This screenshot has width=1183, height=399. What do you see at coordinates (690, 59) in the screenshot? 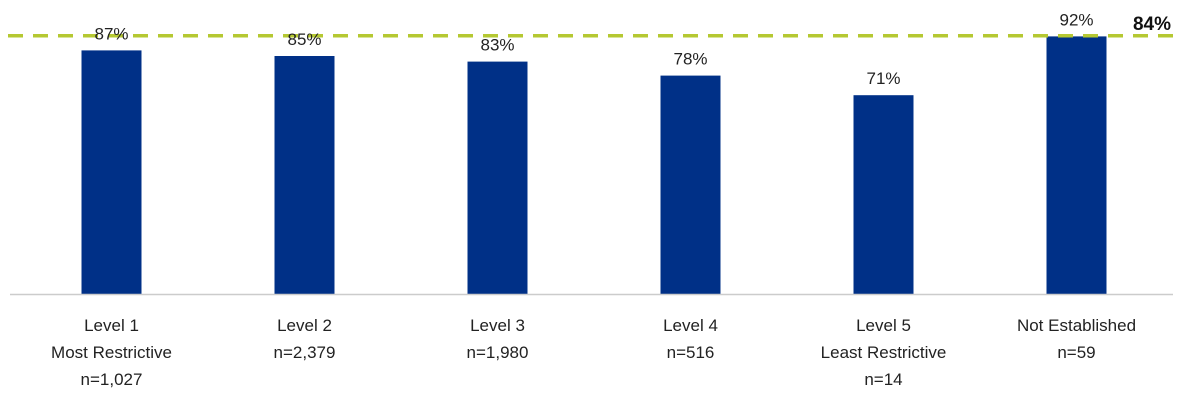
I see `bar-value-label-4: 78%` at bounding box center [690, 59].